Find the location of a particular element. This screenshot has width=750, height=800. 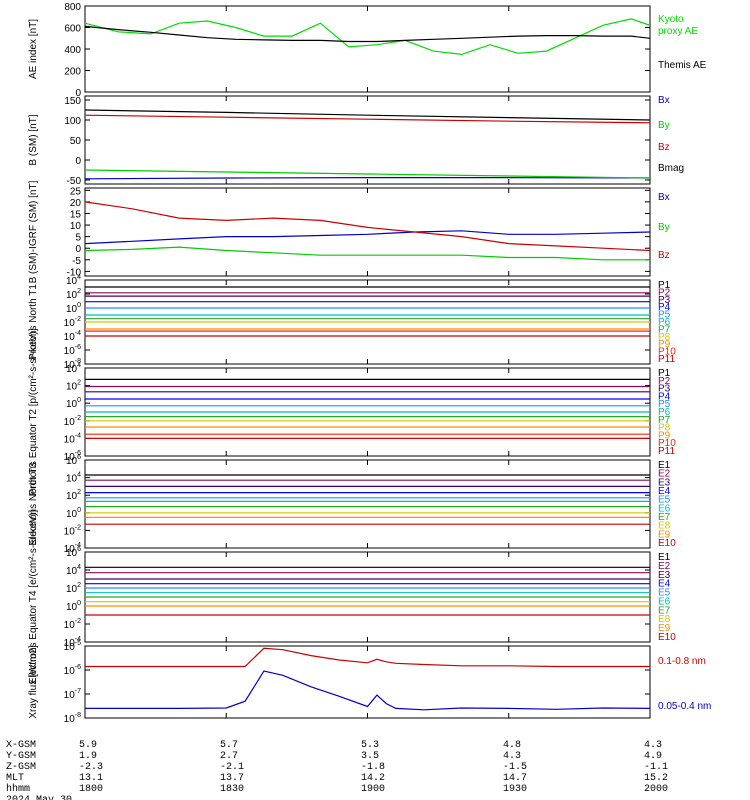

y-tick-label: 10-8 is located at coordinates (72, 718).